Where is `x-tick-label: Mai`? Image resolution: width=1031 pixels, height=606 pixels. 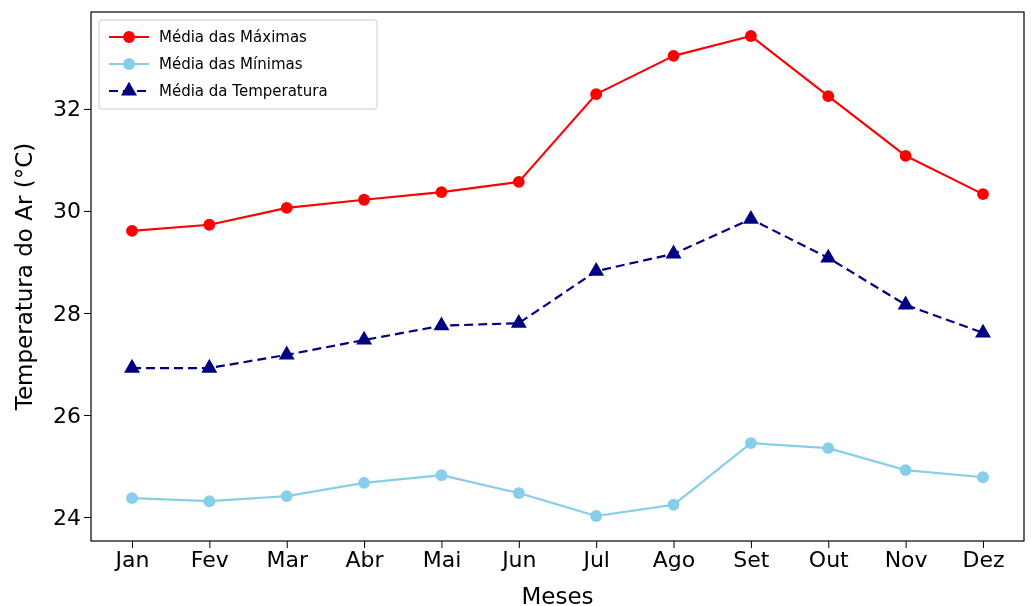
x-tick-label: Mai is located at coordinates (442, 559).